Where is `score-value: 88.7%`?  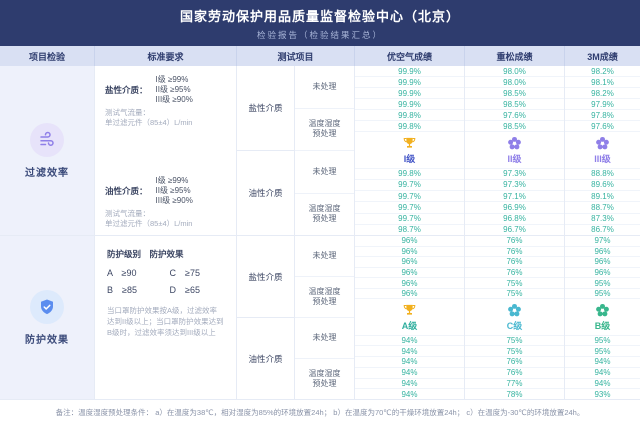
score-value: 88.7% is located at coordinates (602, 208).